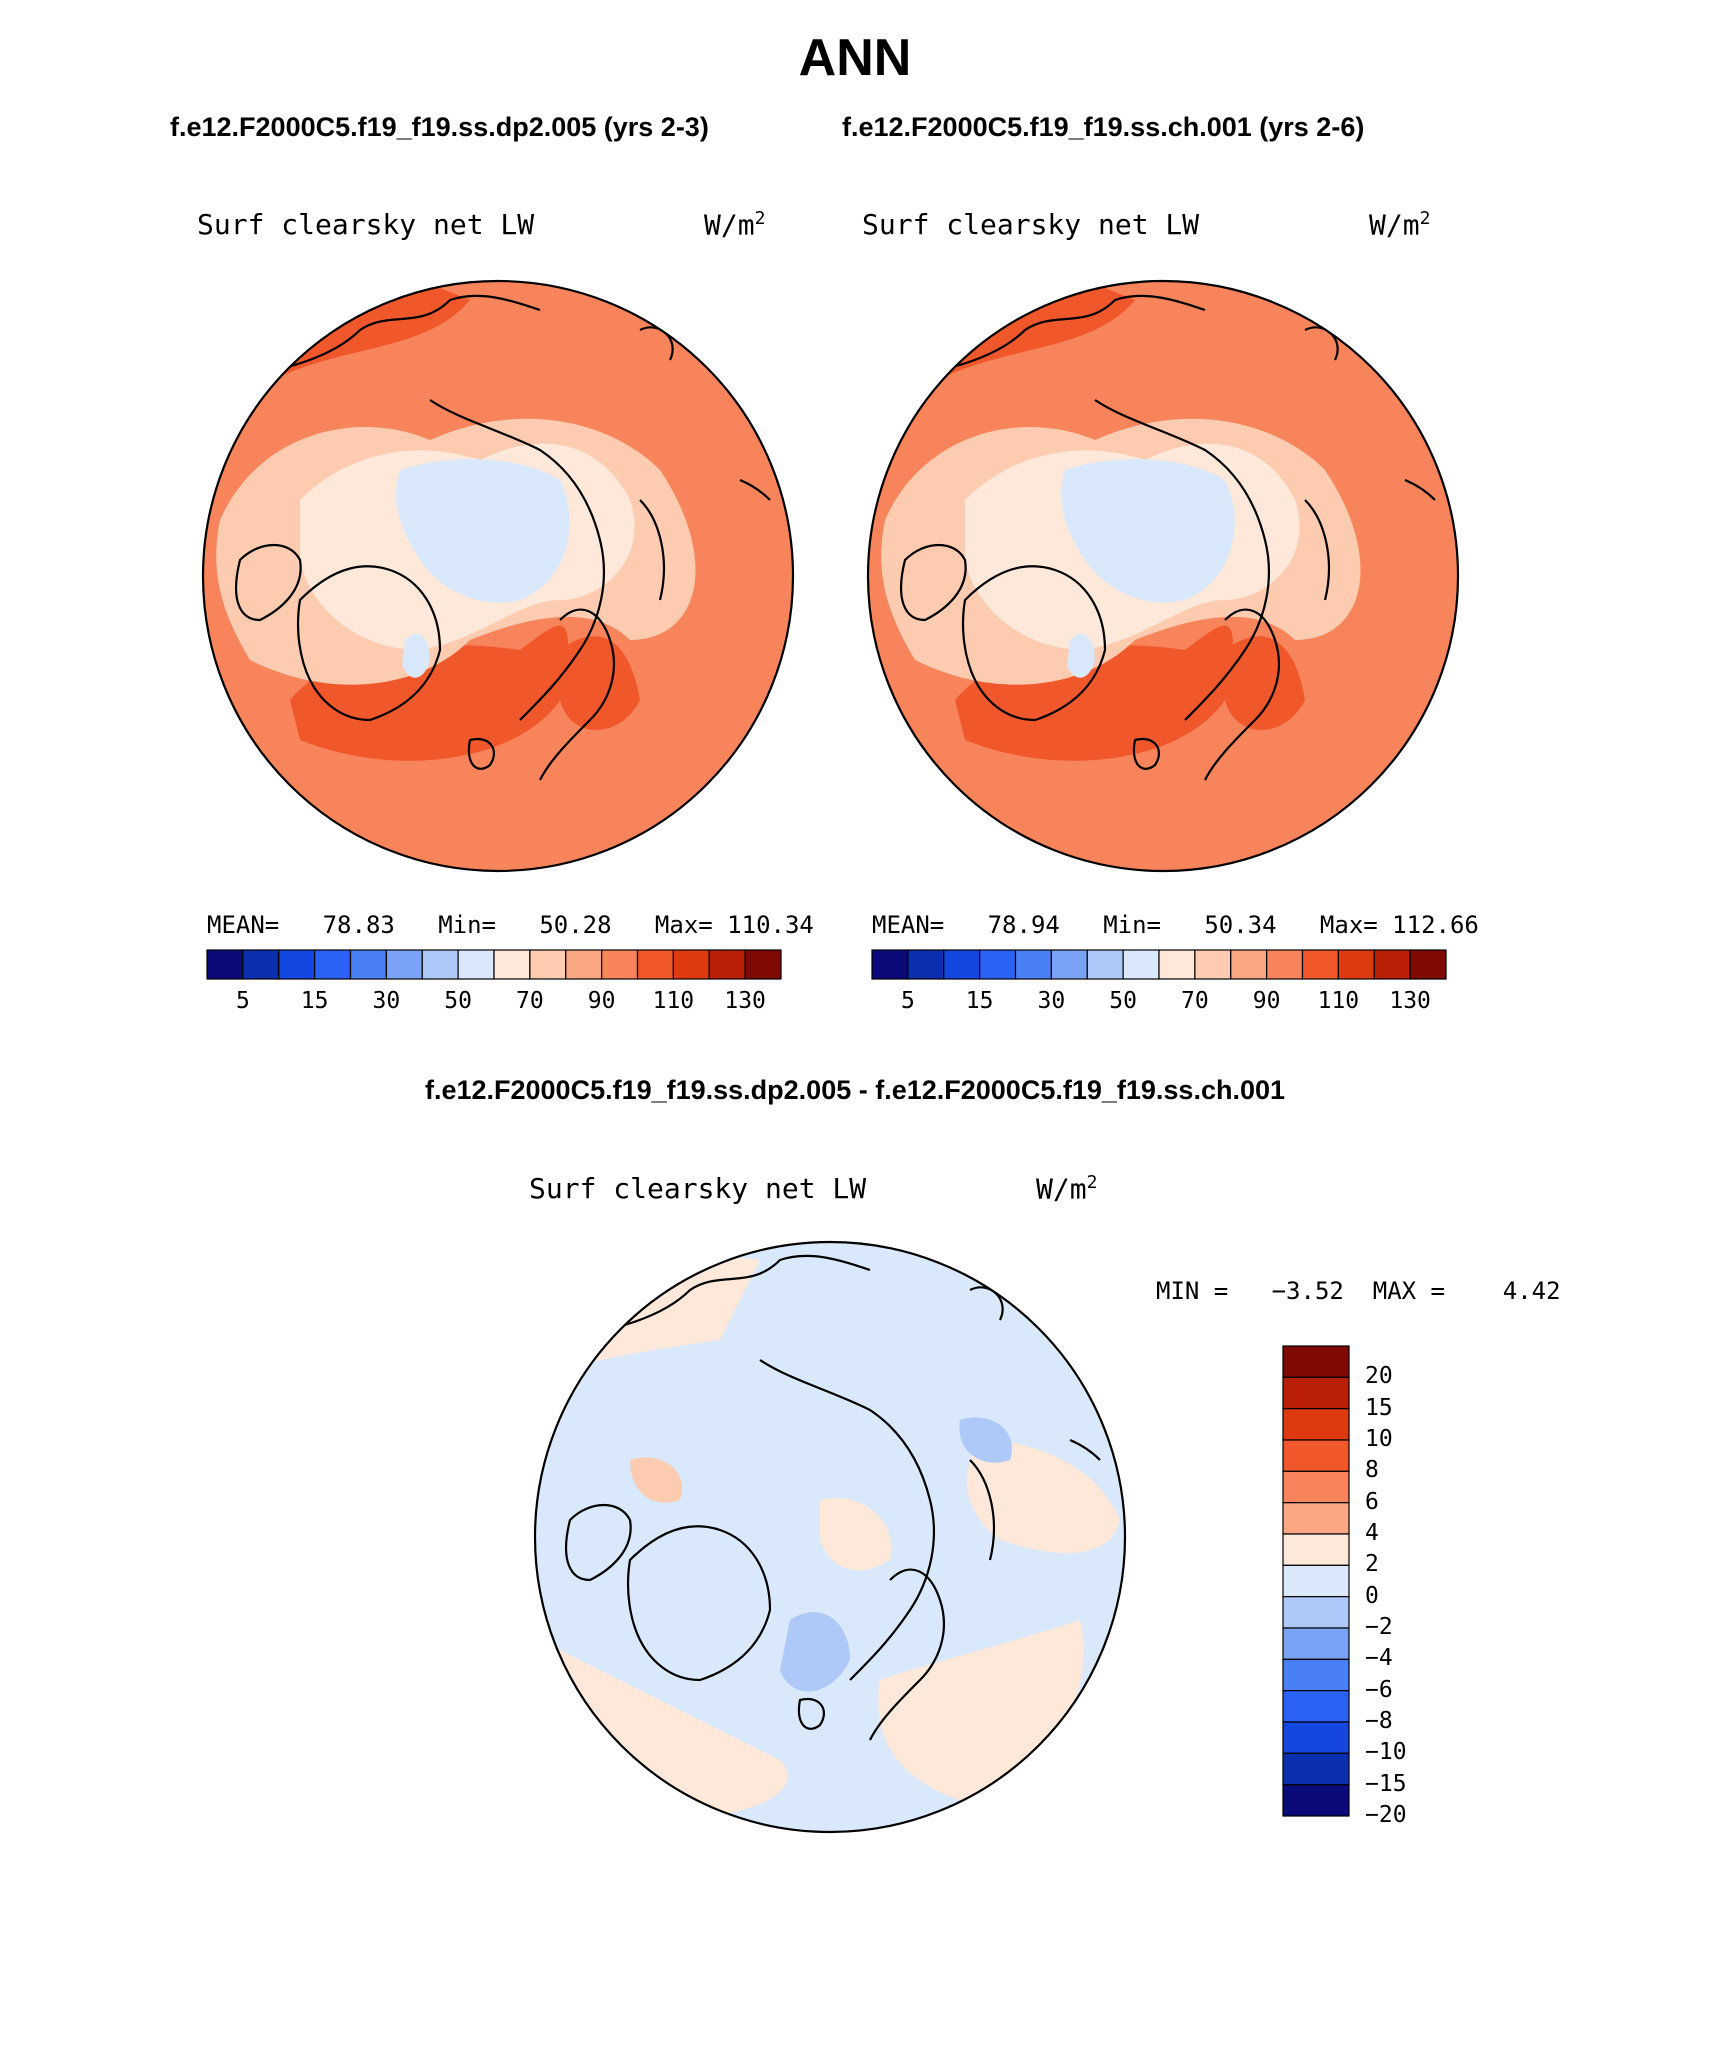 The image size is (1710, 2061). What do you see at coordinates (1372, 1533) in the screenshot?
I see `difference-colorbar-tick-label: 4` at bounding box center [1372, 1533].